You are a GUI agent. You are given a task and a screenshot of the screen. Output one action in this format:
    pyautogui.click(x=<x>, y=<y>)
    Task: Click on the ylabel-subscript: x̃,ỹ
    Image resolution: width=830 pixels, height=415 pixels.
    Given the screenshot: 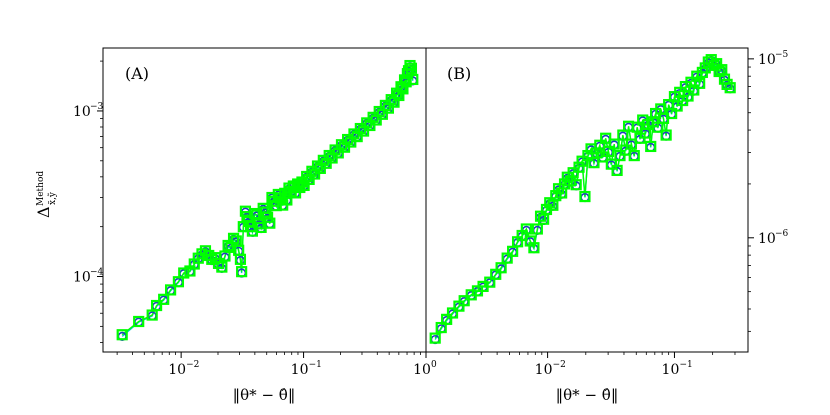 What is the action you would take?
    pyautogui.click(x=52, y=198)
    